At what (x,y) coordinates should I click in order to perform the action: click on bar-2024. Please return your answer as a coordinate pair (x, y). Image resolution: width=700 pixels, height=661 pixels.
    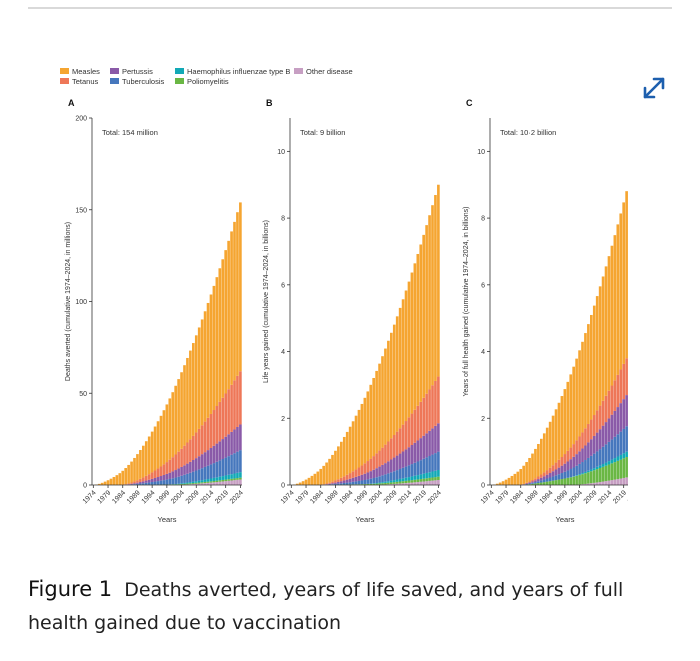
    Looking at the image, I should click on (438, 334).